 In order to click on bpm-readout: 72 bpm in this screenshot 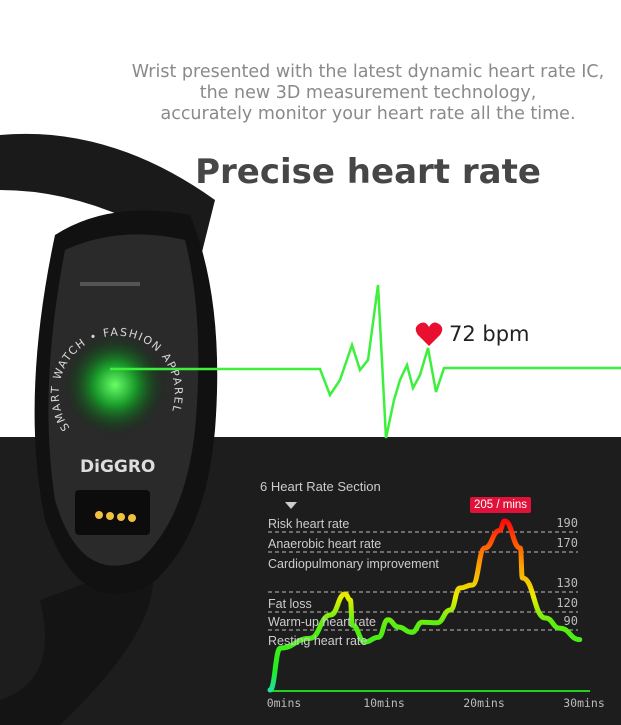, I will do `click(489, 334)`.